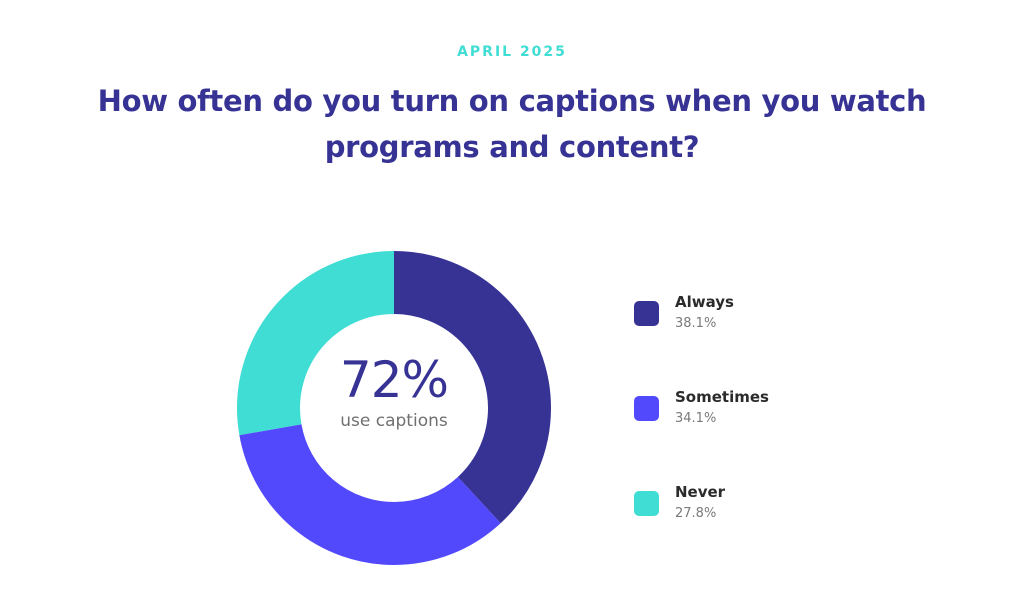 This screenshot has height=607, width=1024. Describe the element at coordinates (512, 52) in the screenshot. I see `date-eyebrow: APRIL 2025` at that location.